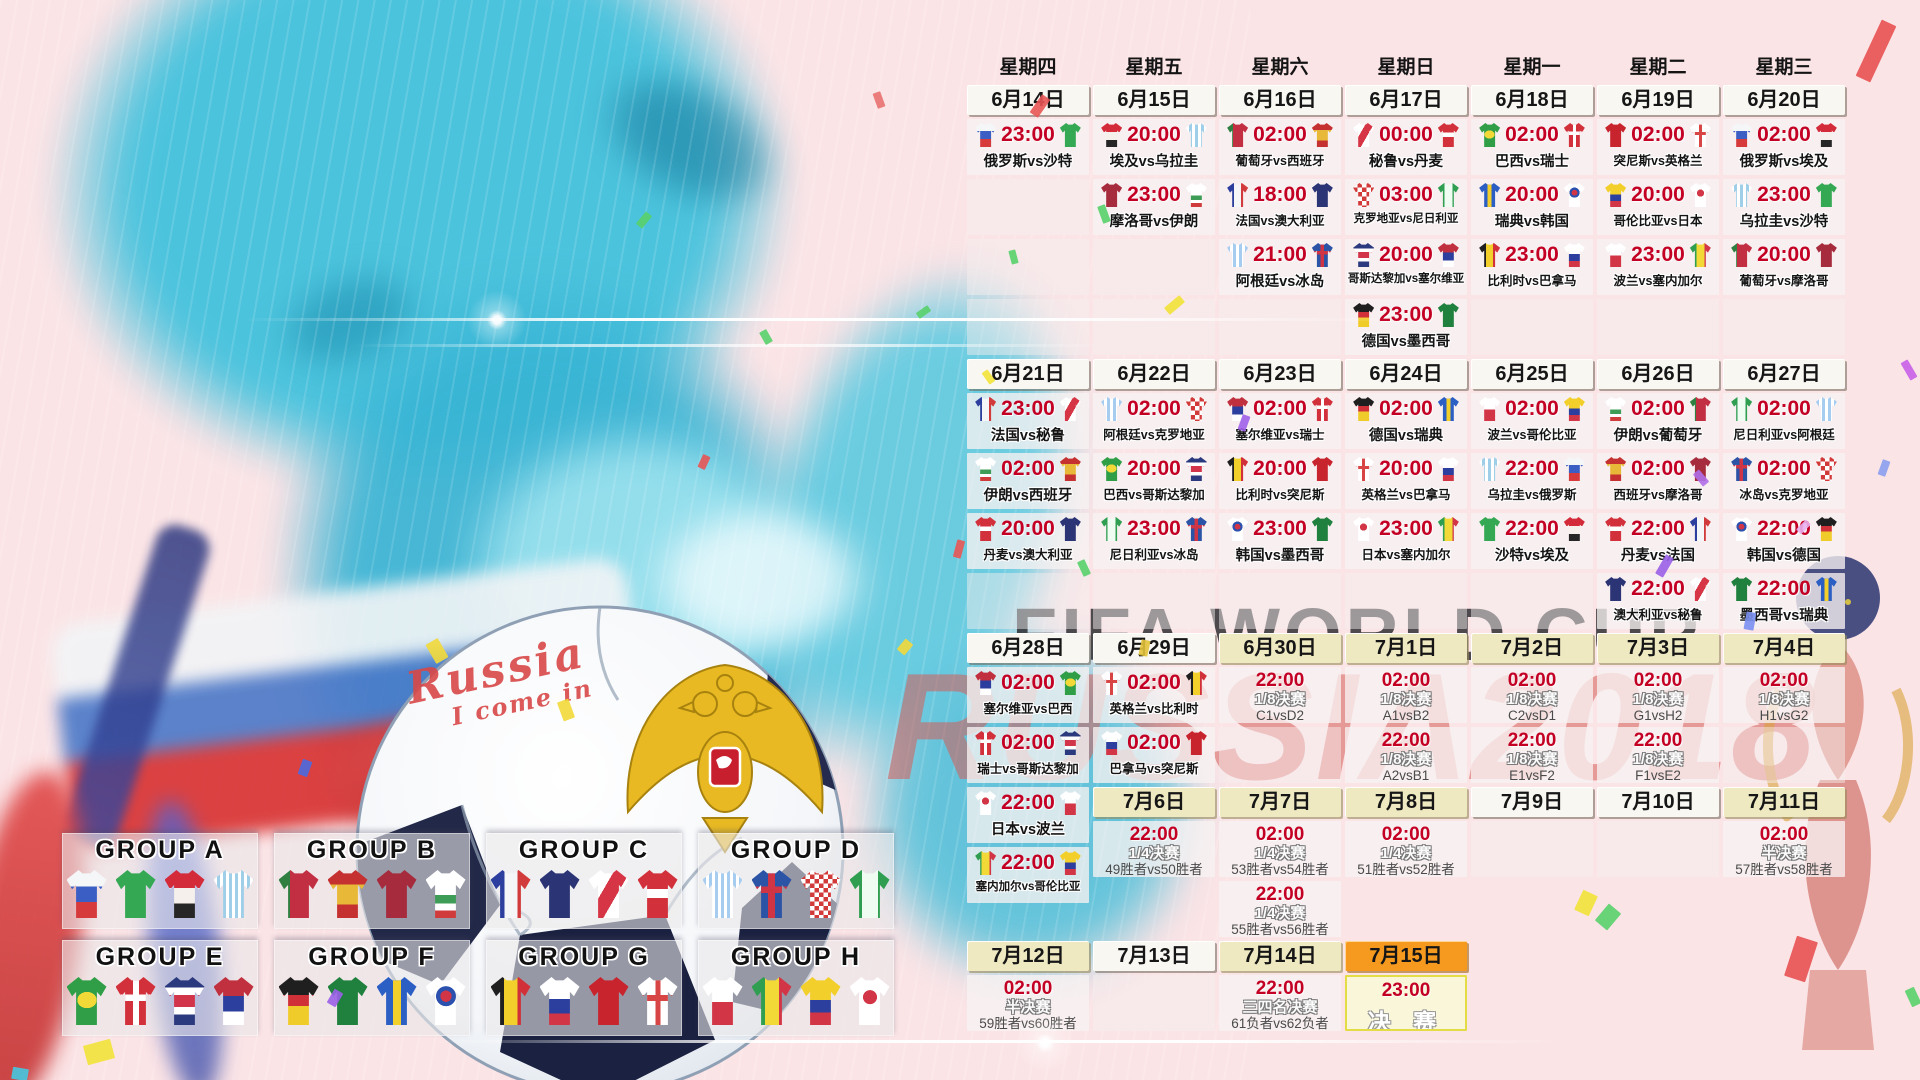  I want to click on date-button: 6月15日, so click(1154, 100).